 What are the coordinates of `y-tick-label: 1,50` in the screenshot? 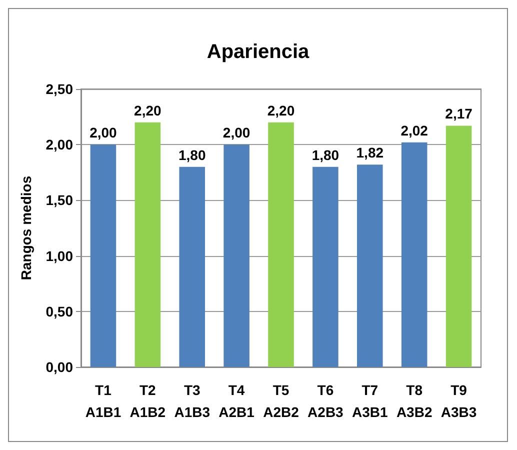 It's located at (60, 200).